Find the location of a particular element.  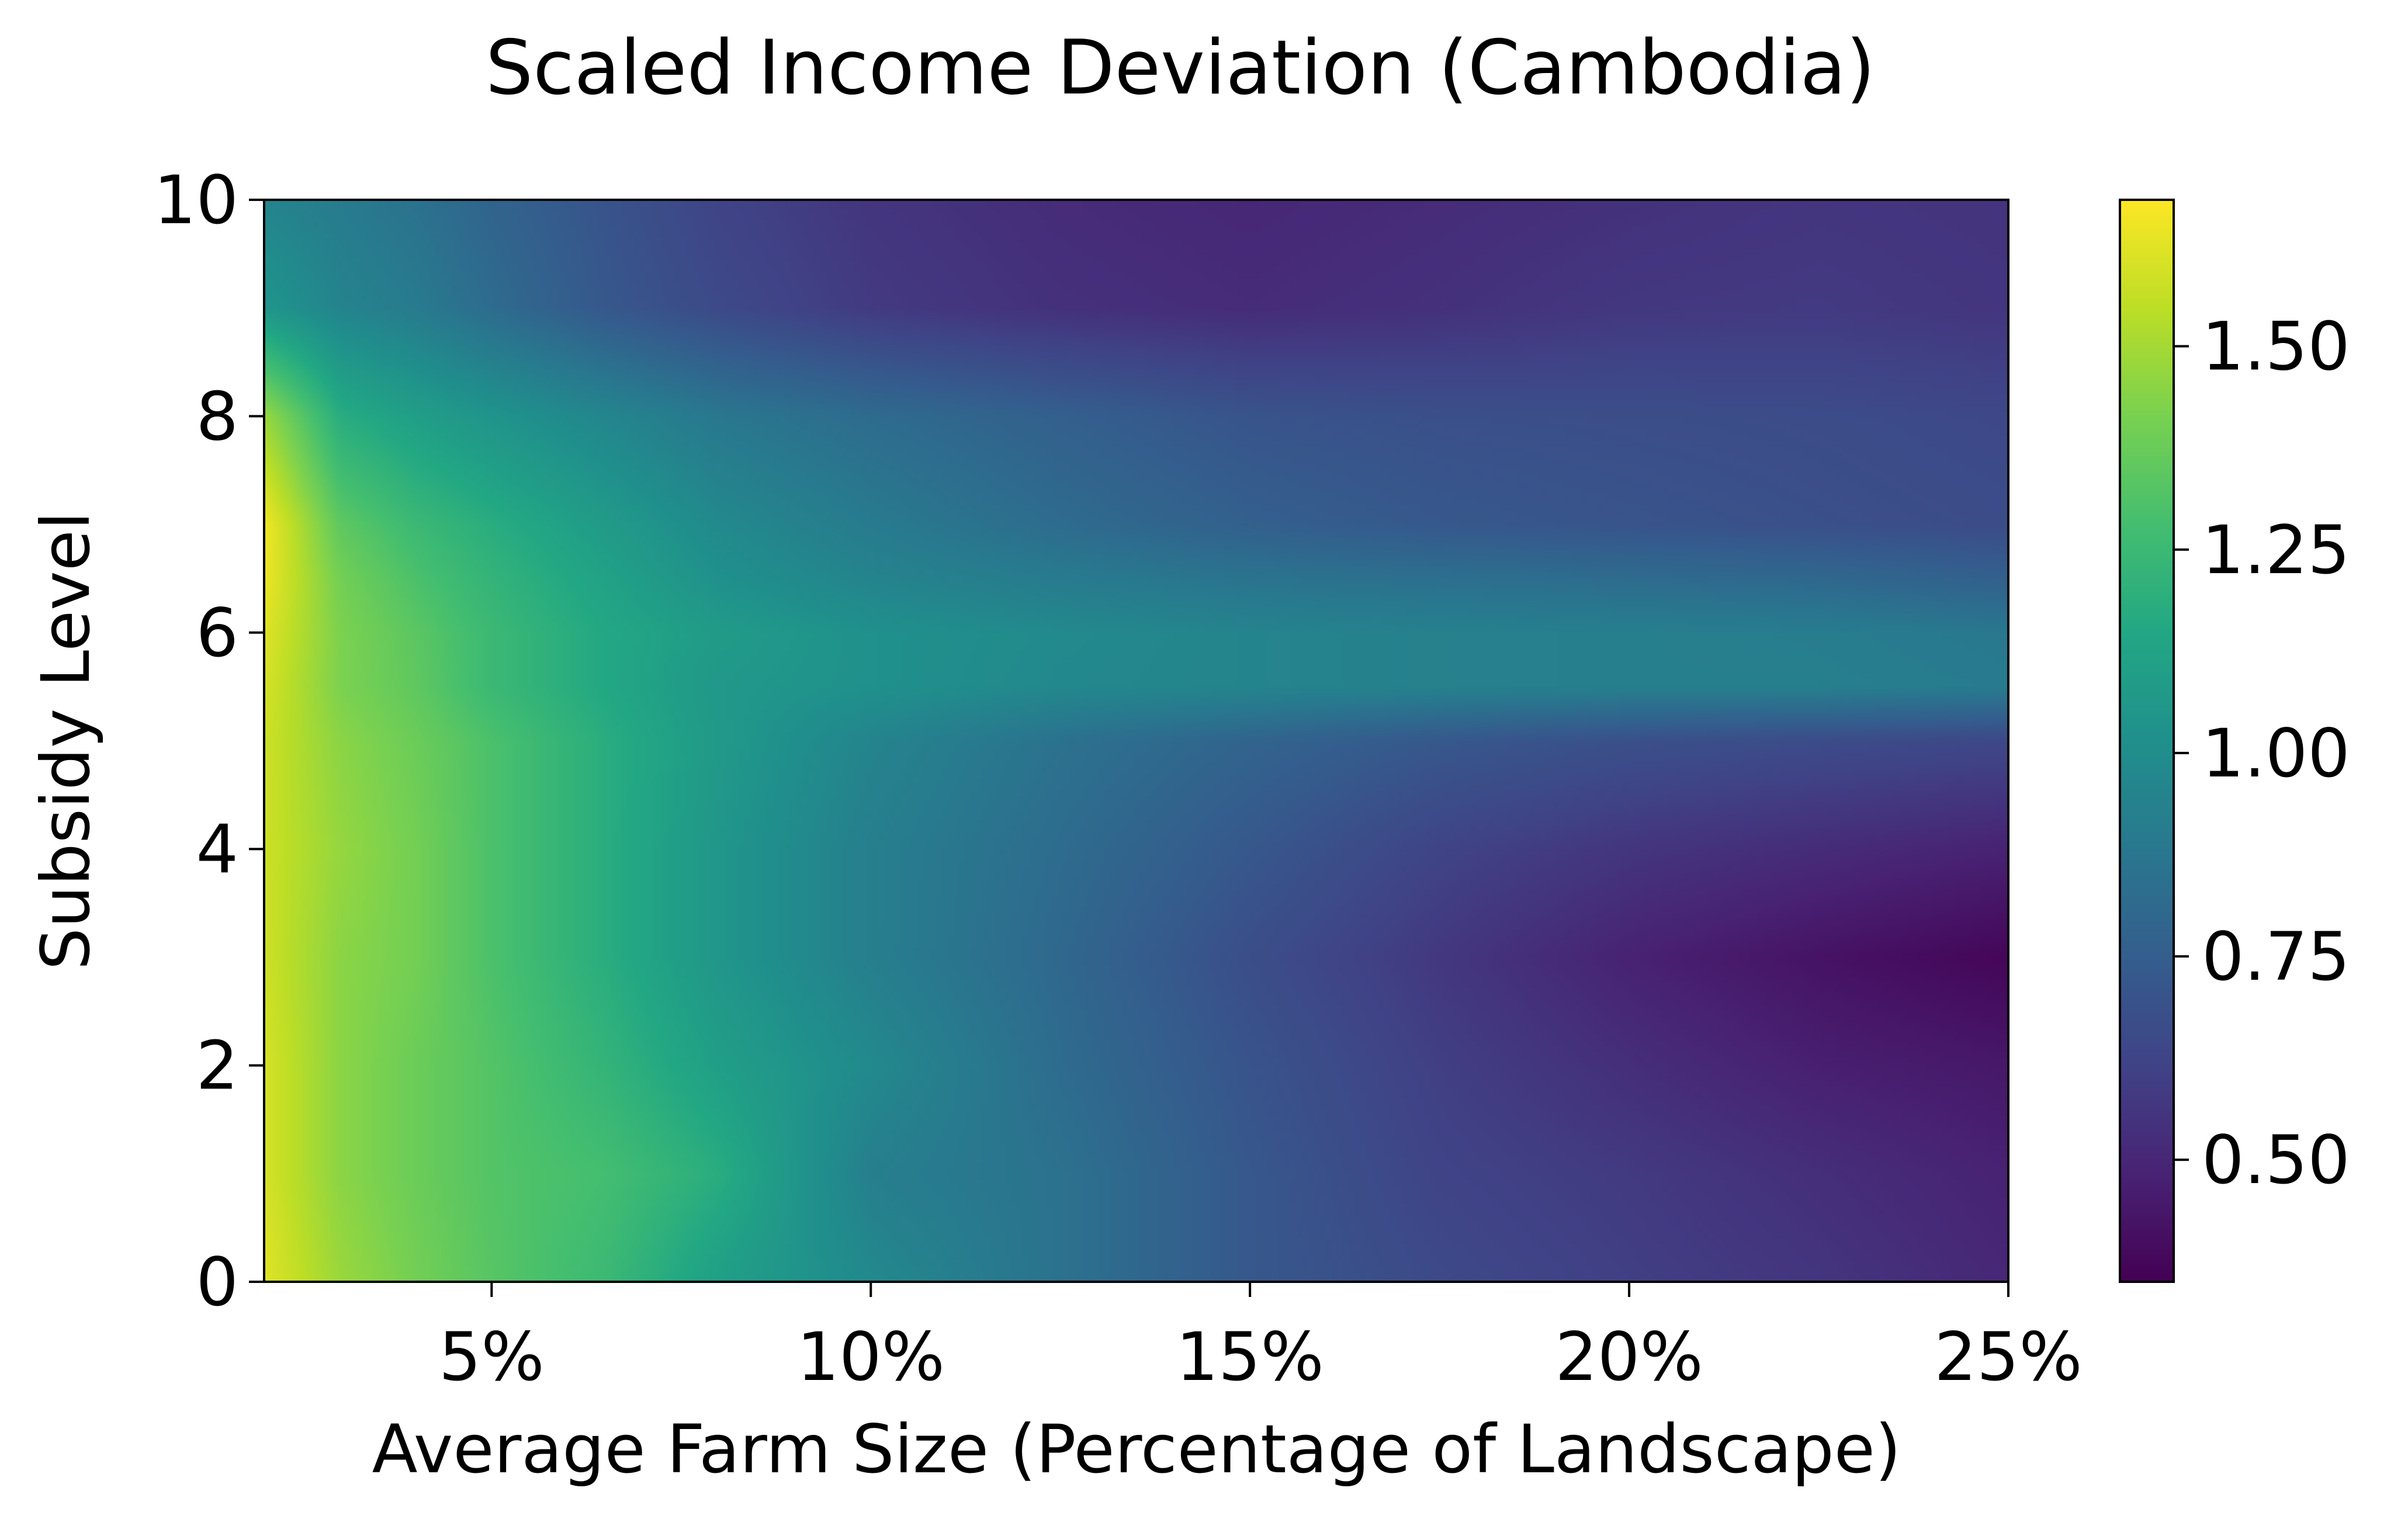

colorbar-tick-label: 1.50 is located at coordinates (2276, 347).